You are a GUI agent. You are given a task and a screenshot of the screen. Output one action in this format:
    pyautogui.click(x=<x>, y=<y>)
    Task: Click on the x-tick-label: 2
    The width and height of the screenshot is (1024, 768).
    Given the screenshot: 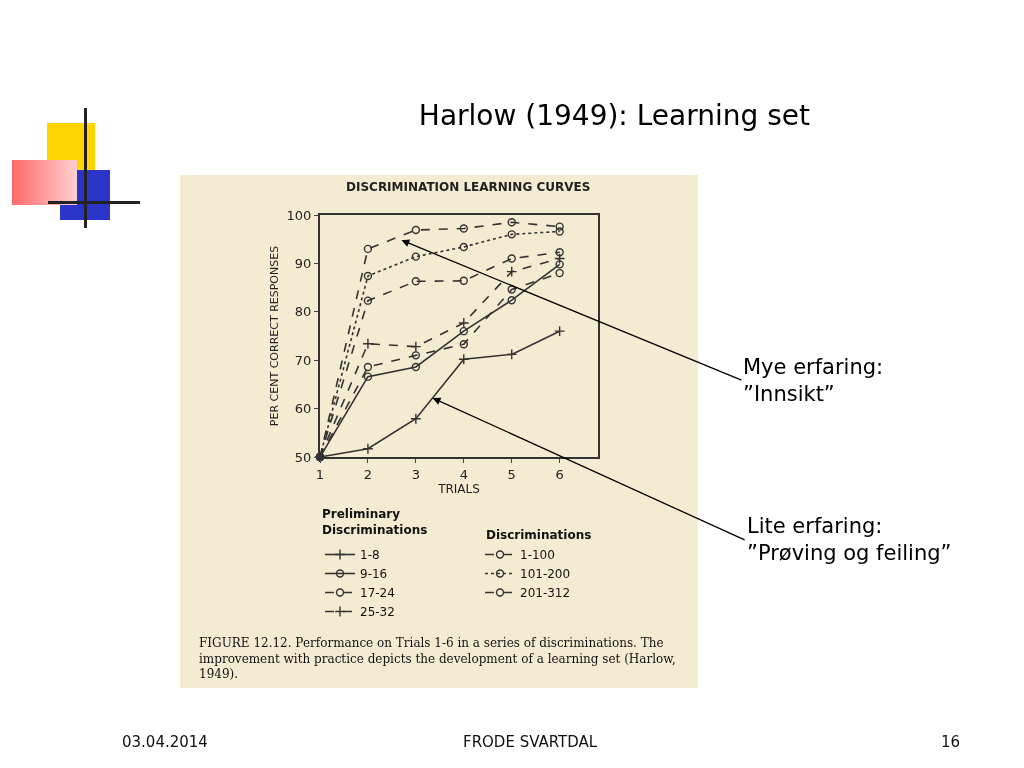 What is the action you would take?
    pyautogui.click(x=368, y=474)
    